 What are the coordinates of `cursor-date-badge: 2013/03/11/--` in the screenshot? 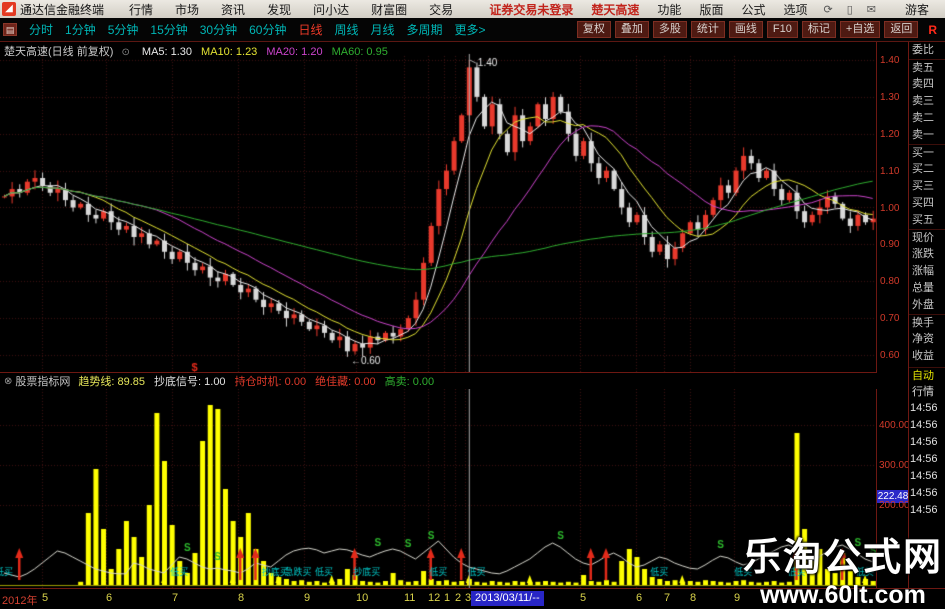 It's located at (507, 598).